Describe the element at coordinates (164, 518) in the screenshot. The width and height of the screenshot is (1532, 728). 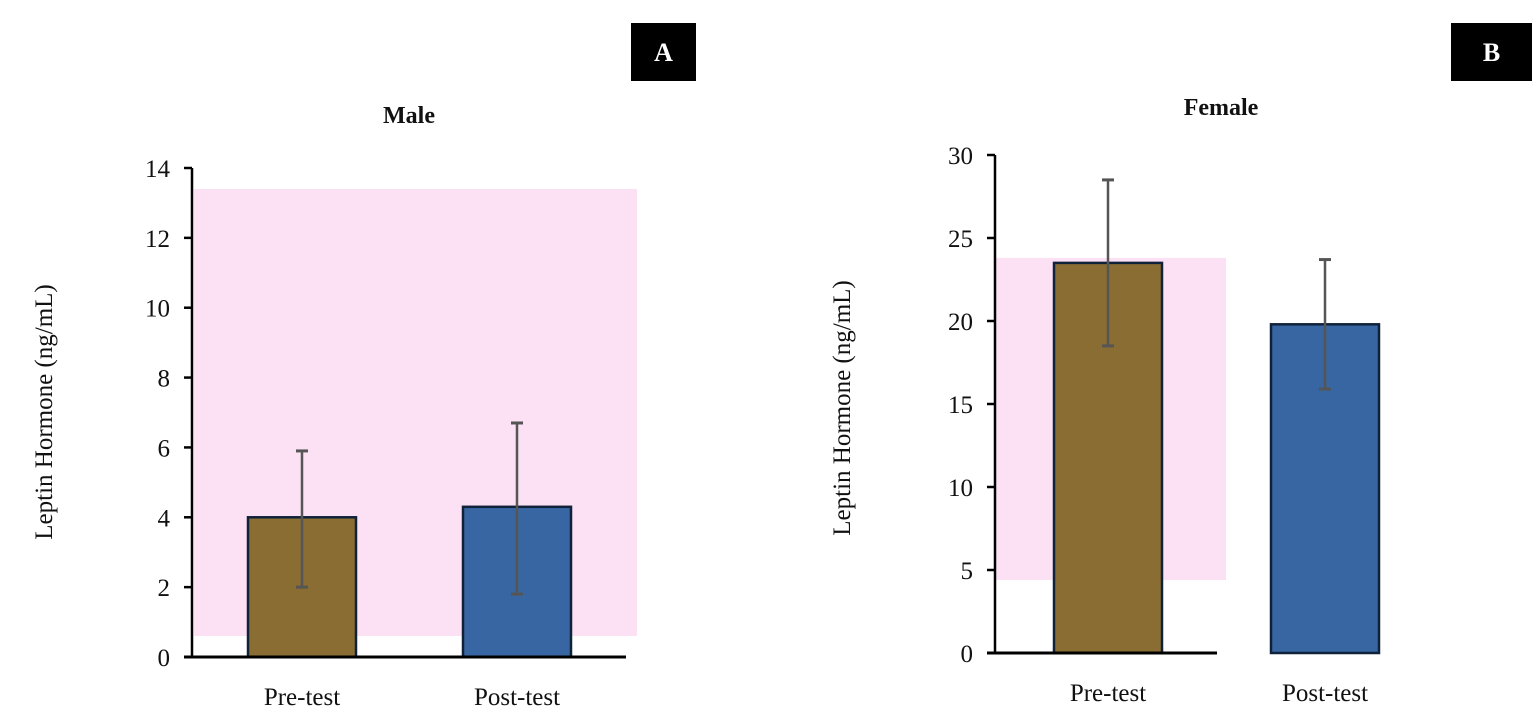
I see `y-tick-label: 4` at that location.